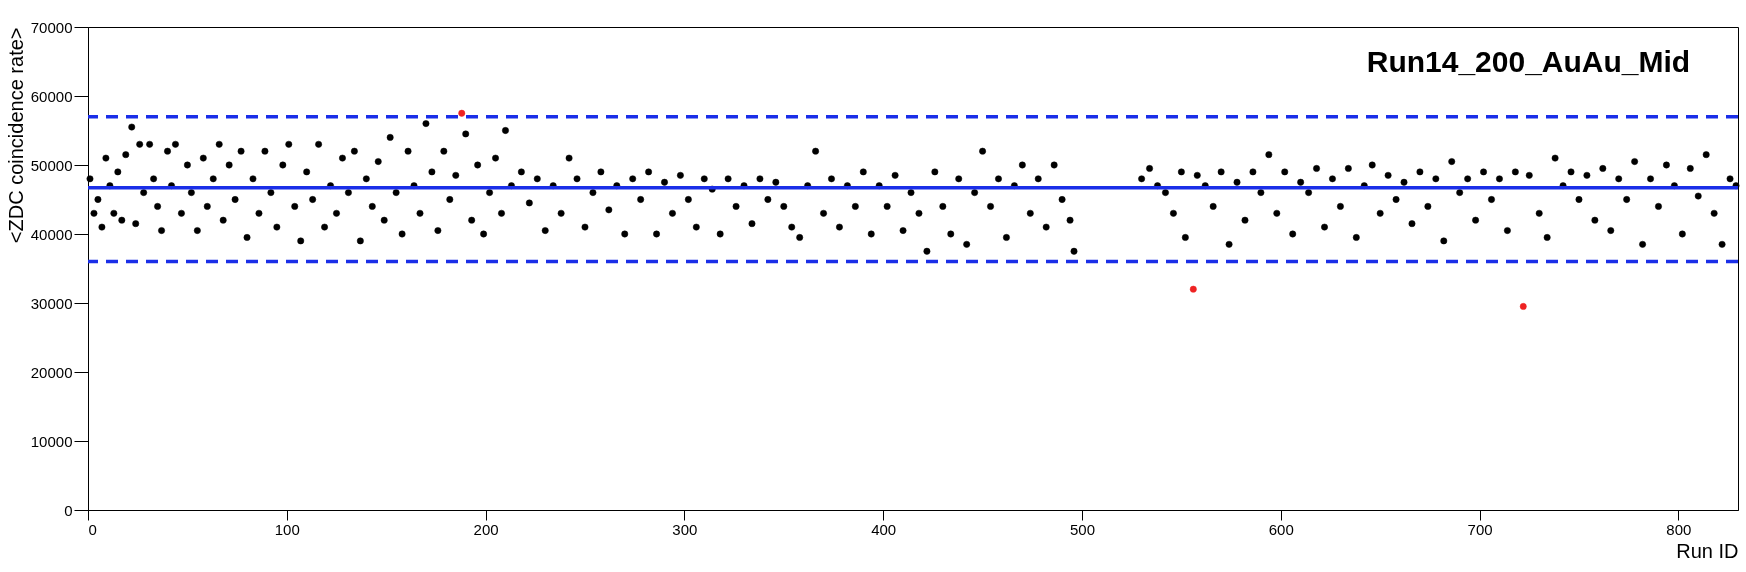  What do you see at coordinates (1528, 61) in the screenshot?
I see `text: Run14_200_AuAu_Mid` at bounding box center [1528, 61].